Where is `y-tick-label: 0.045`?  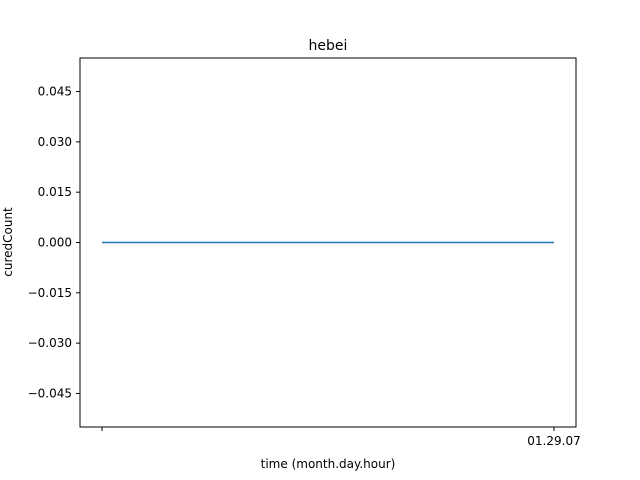
y-tick-label: 0.045 is located at coordinates (55, 92).